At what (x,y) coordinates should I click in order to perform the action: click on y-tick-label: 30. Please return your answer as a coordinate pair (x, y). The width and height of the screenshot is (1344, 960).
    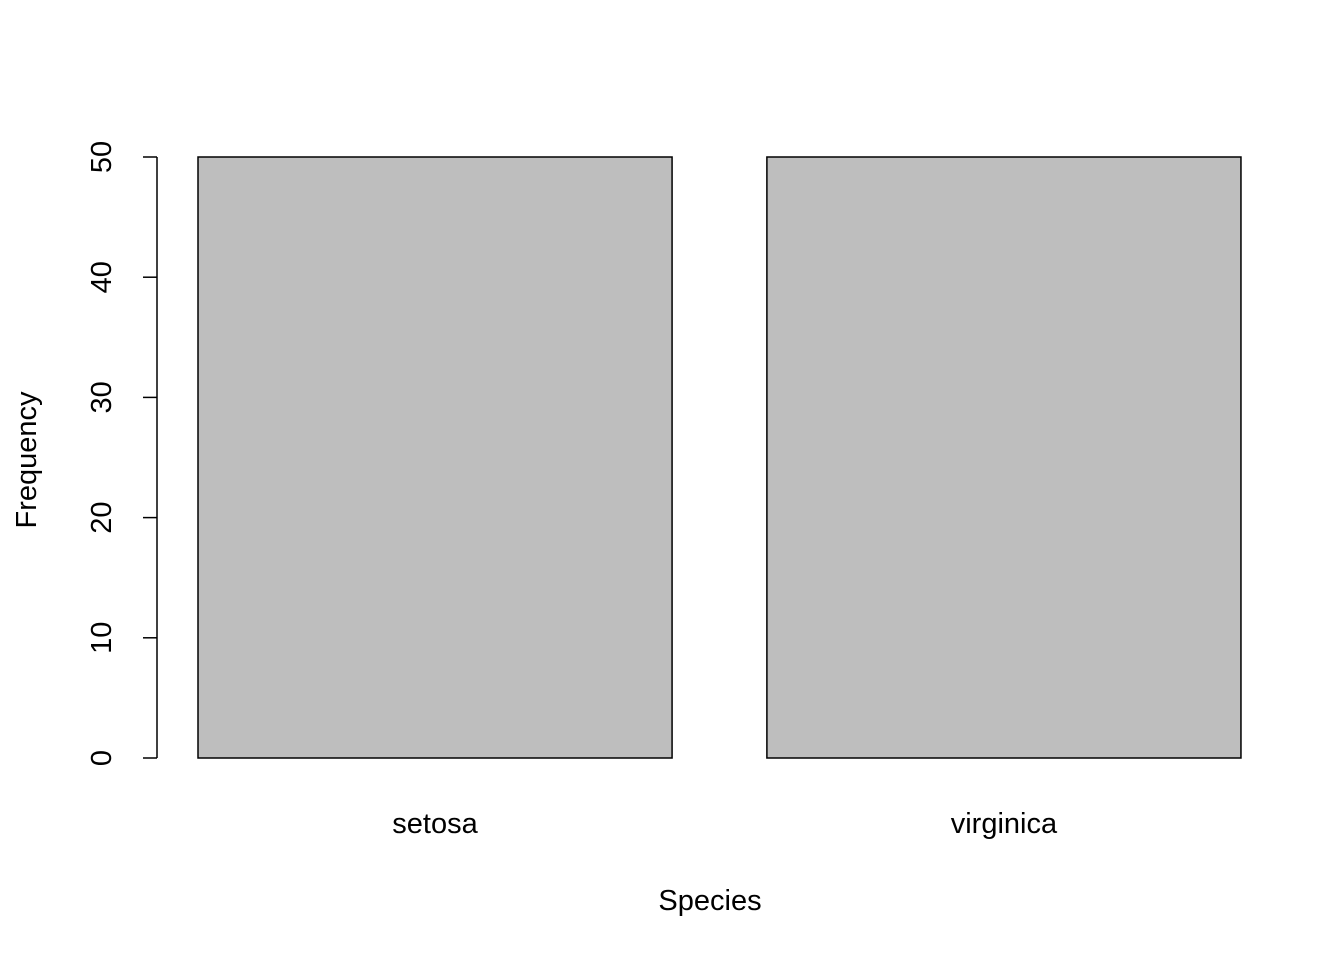
    Looking at the image, I should click on (102, 397).